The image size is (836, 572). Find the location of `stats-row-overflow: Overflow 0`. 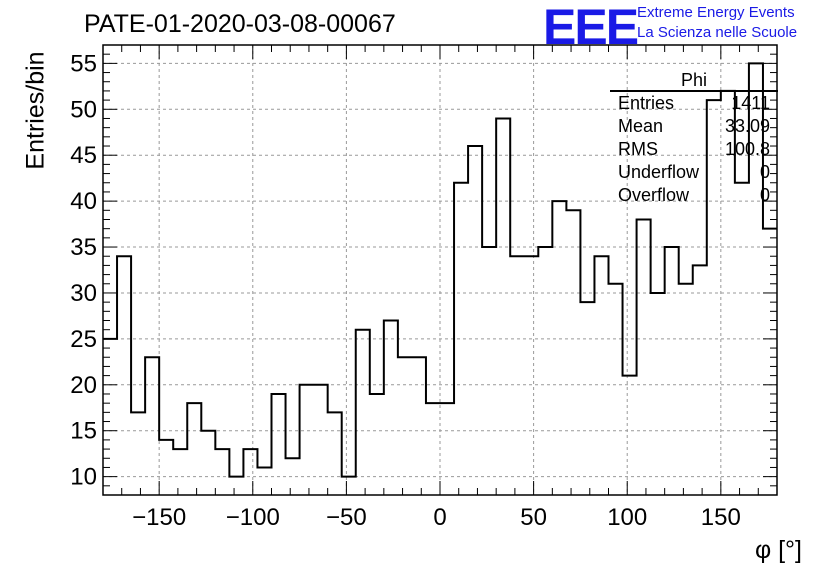

stats-row-overflow: Overflow 0 is located at coordinates (694, 195).